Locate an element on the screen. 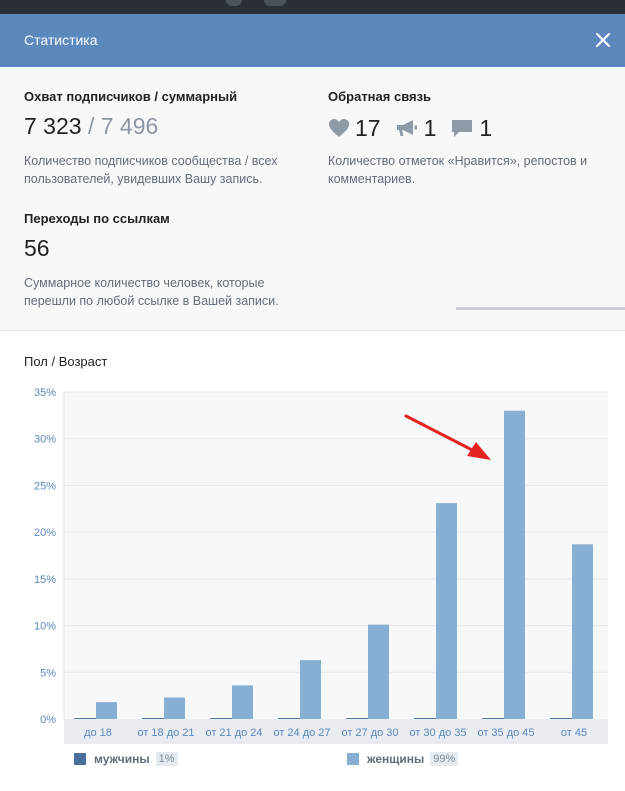 Image resolution: width=625 pixels, height=791 pixels. x-tick-label: до 18 is located at coordinates (98, 733).